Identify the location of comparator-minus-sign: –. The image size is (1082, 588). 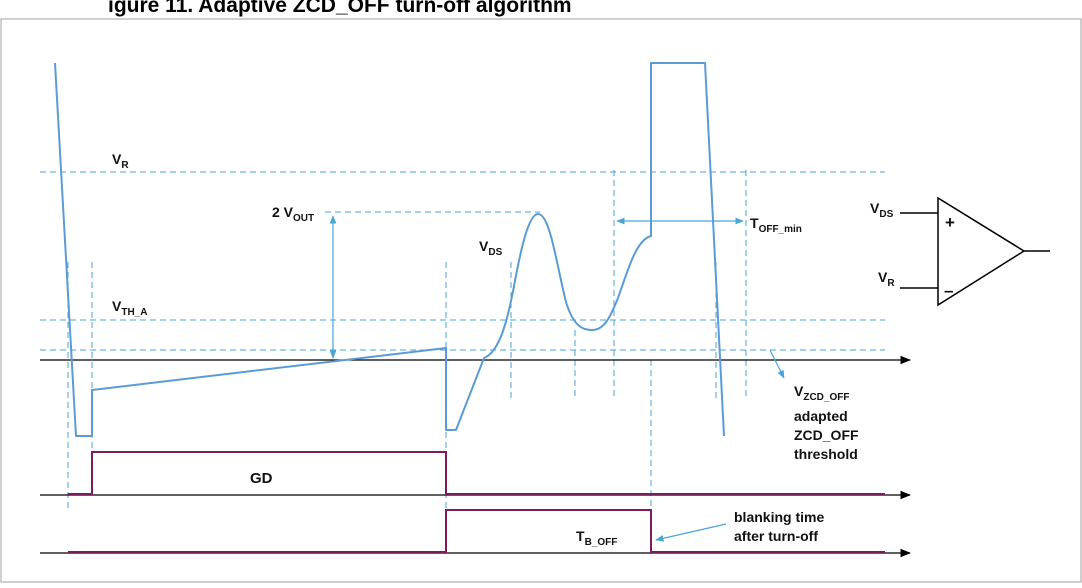
(948, 290).